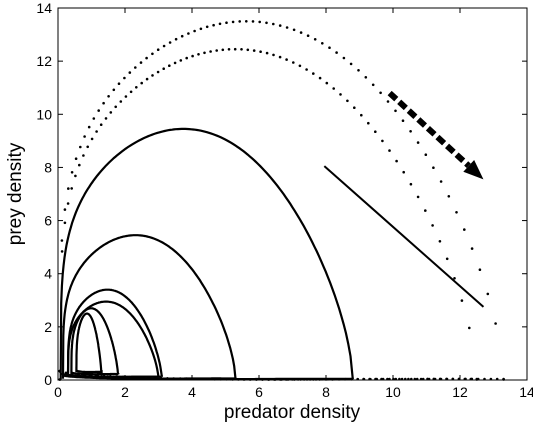  I want to click on y-tick-label: 6, so click(48, 221).